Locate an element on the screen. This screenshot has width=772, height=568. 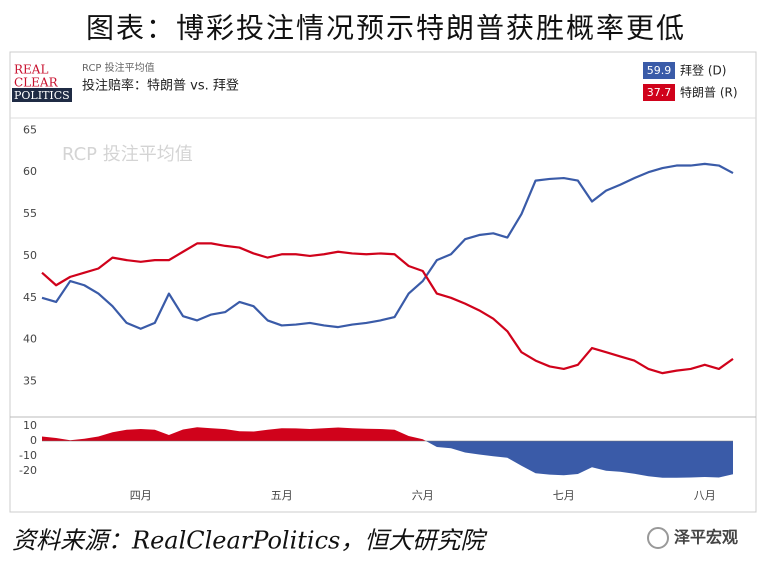
spread-area is located at coordinates (387, 452).